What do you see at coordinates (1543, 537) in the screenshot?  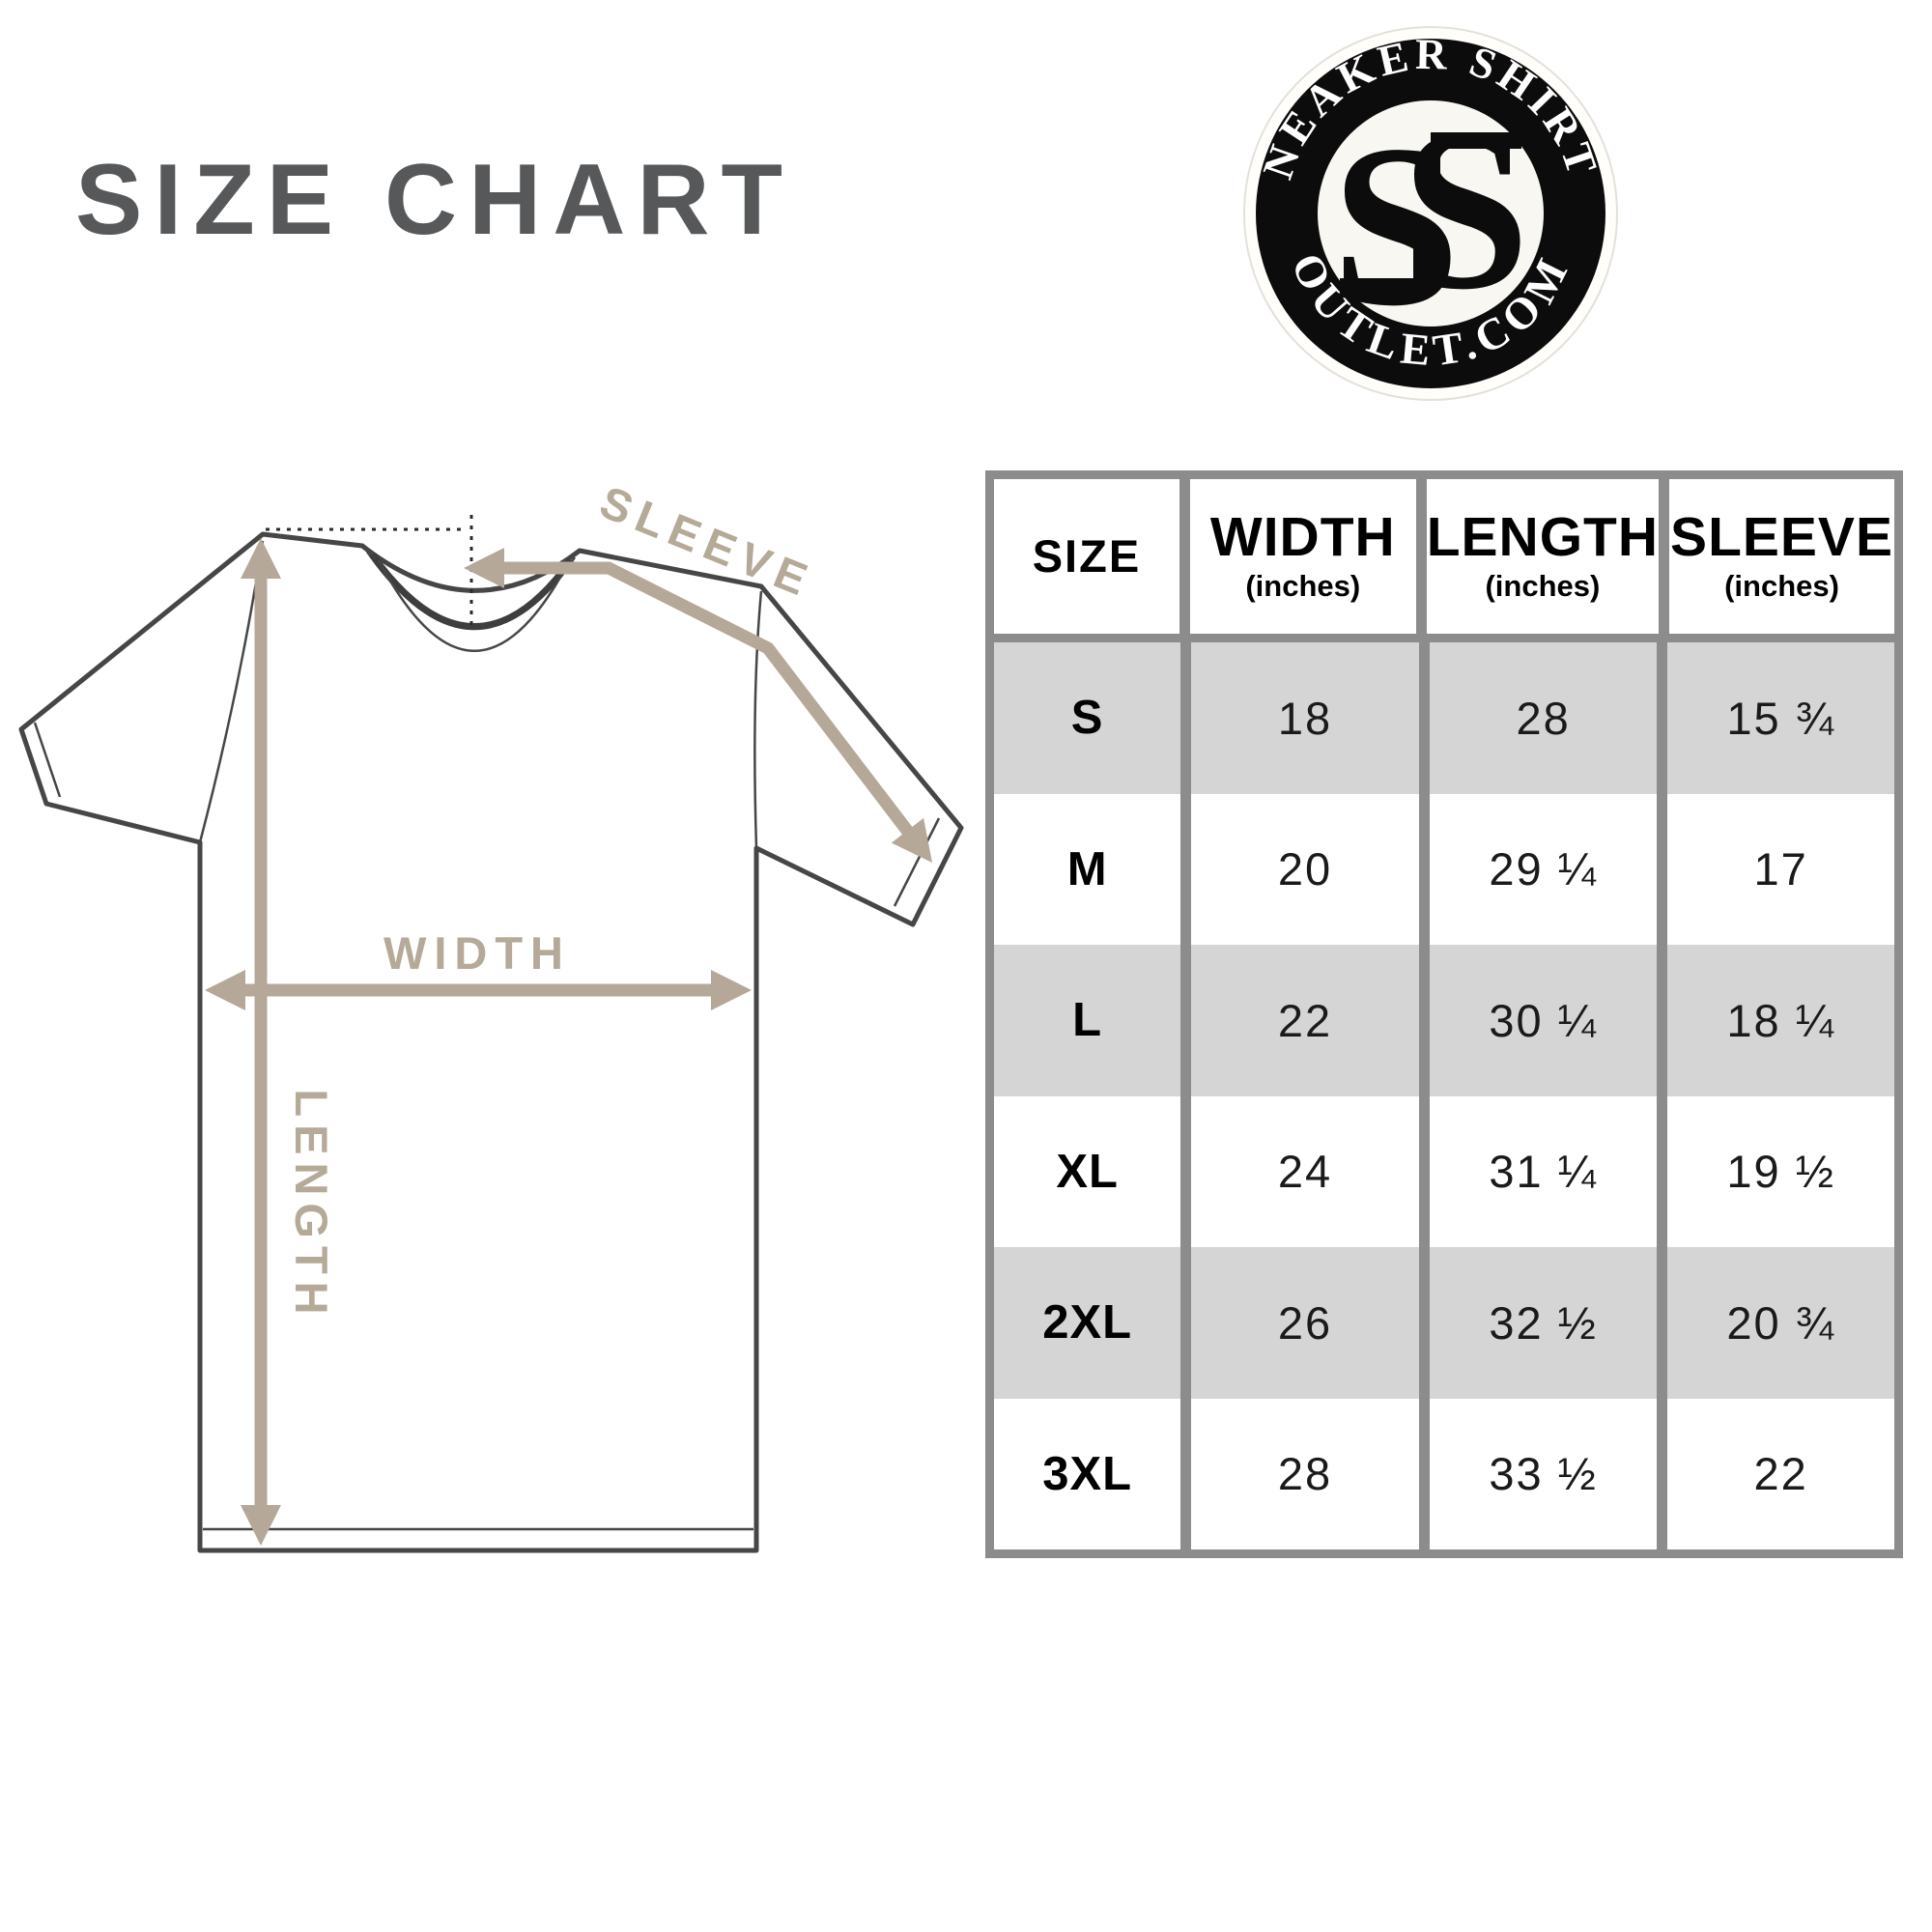 I see `header-label: LENGTH` at bounding box center [1543, 537].